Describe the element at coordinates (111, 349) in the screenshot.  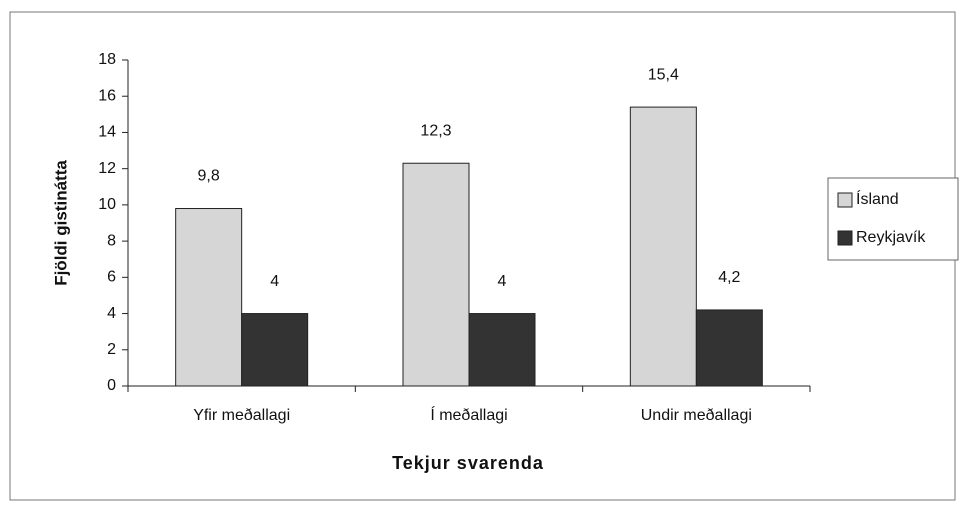
I see `y-tick-label: 2` at that location.